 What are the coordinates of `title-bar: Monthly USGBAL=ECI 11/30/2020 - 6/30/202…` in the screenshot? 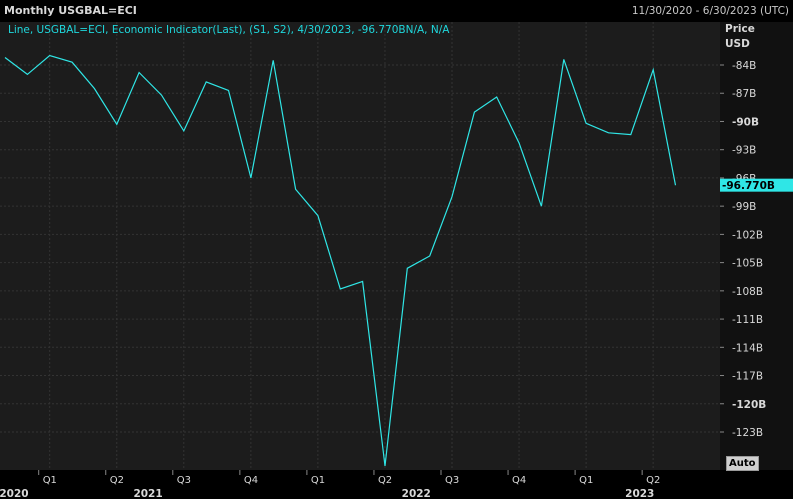 It's located at (396, 11).